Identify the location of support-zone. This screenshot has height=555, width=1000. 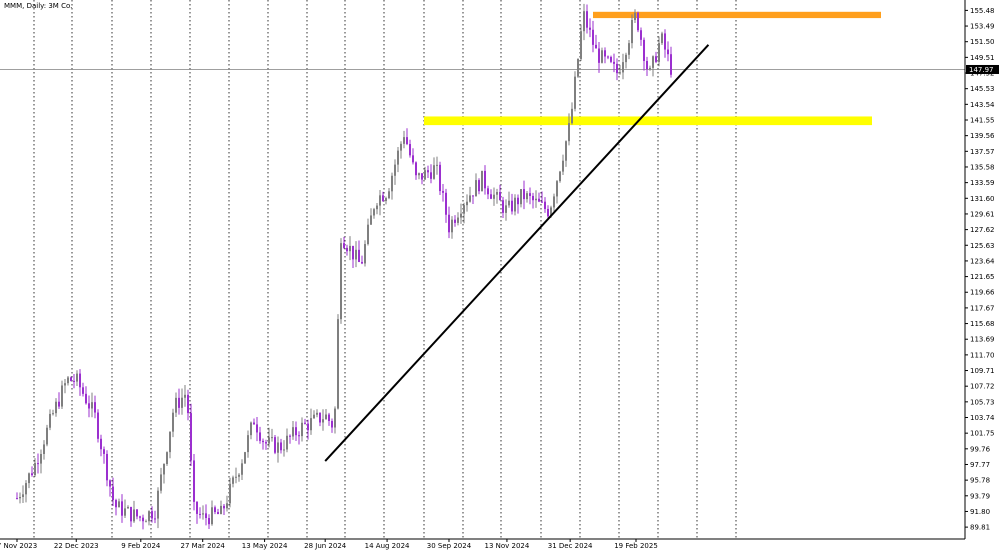
(648, 121).